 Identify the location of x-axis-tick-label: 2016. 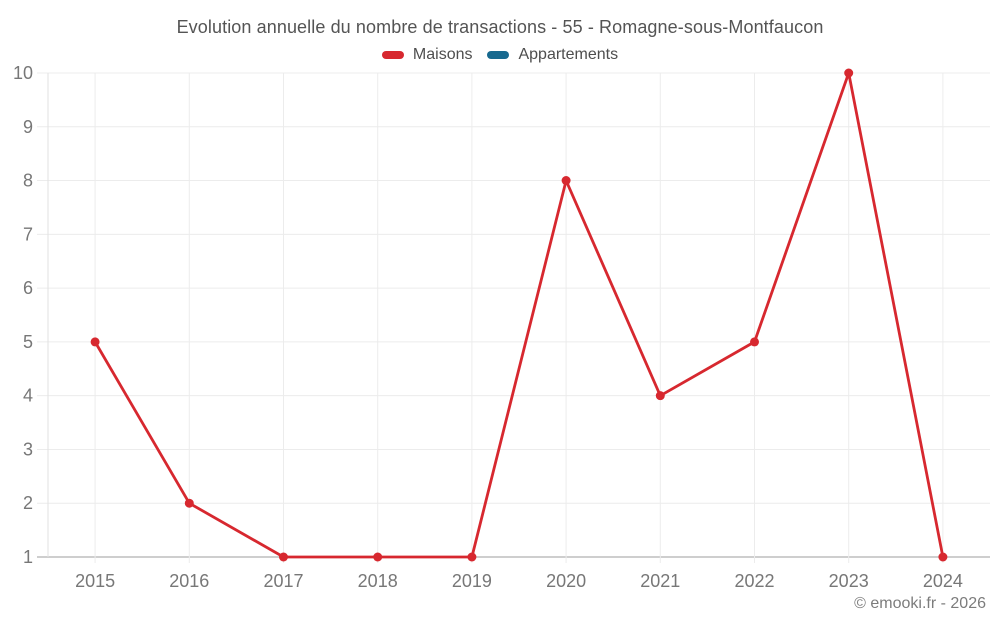
(189, 581).